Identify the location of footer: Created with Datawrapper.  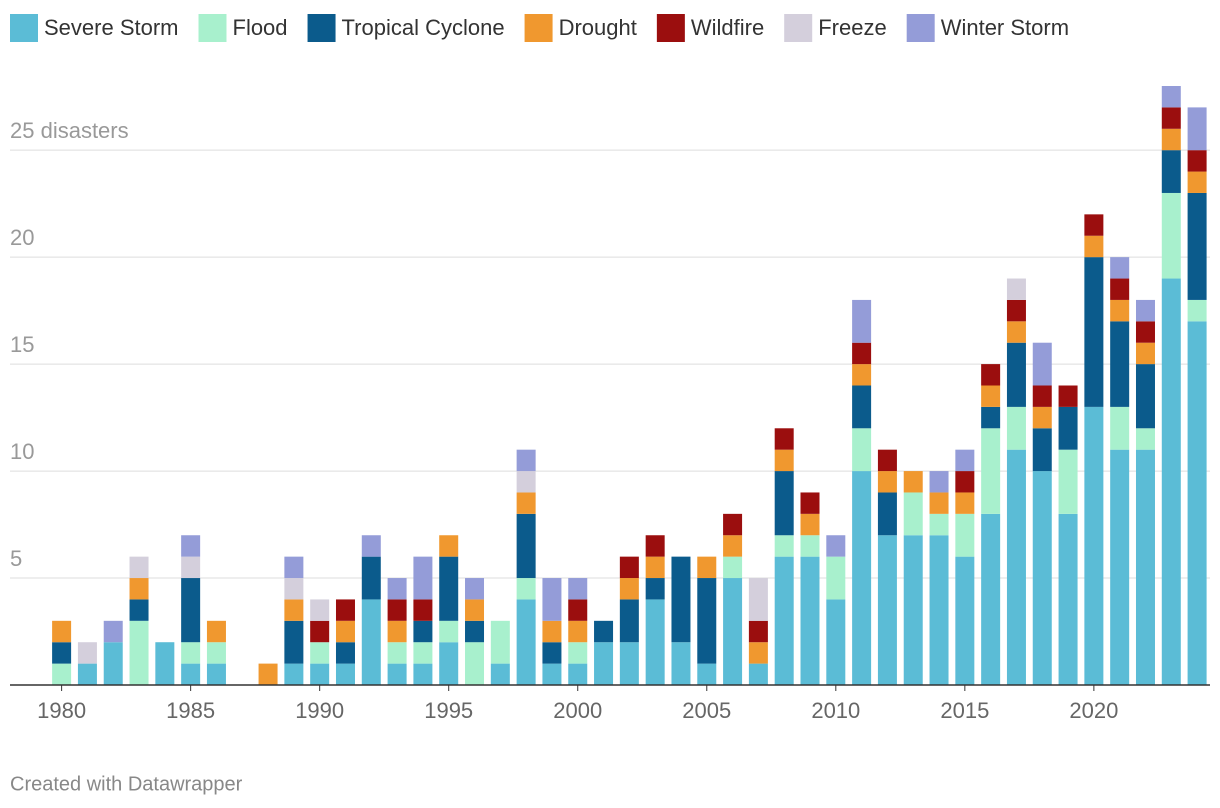
(126, 784).